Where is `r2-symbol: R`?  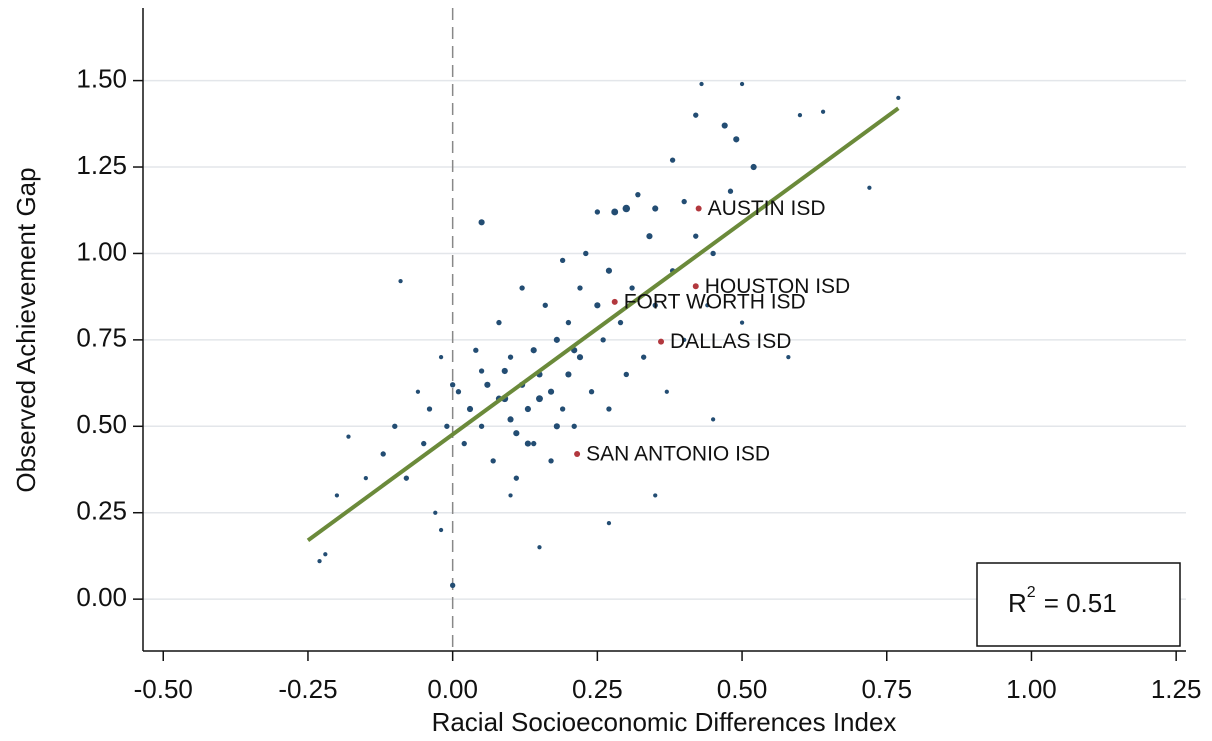 r2-symbol: R is located at coordinates (1017, 603).